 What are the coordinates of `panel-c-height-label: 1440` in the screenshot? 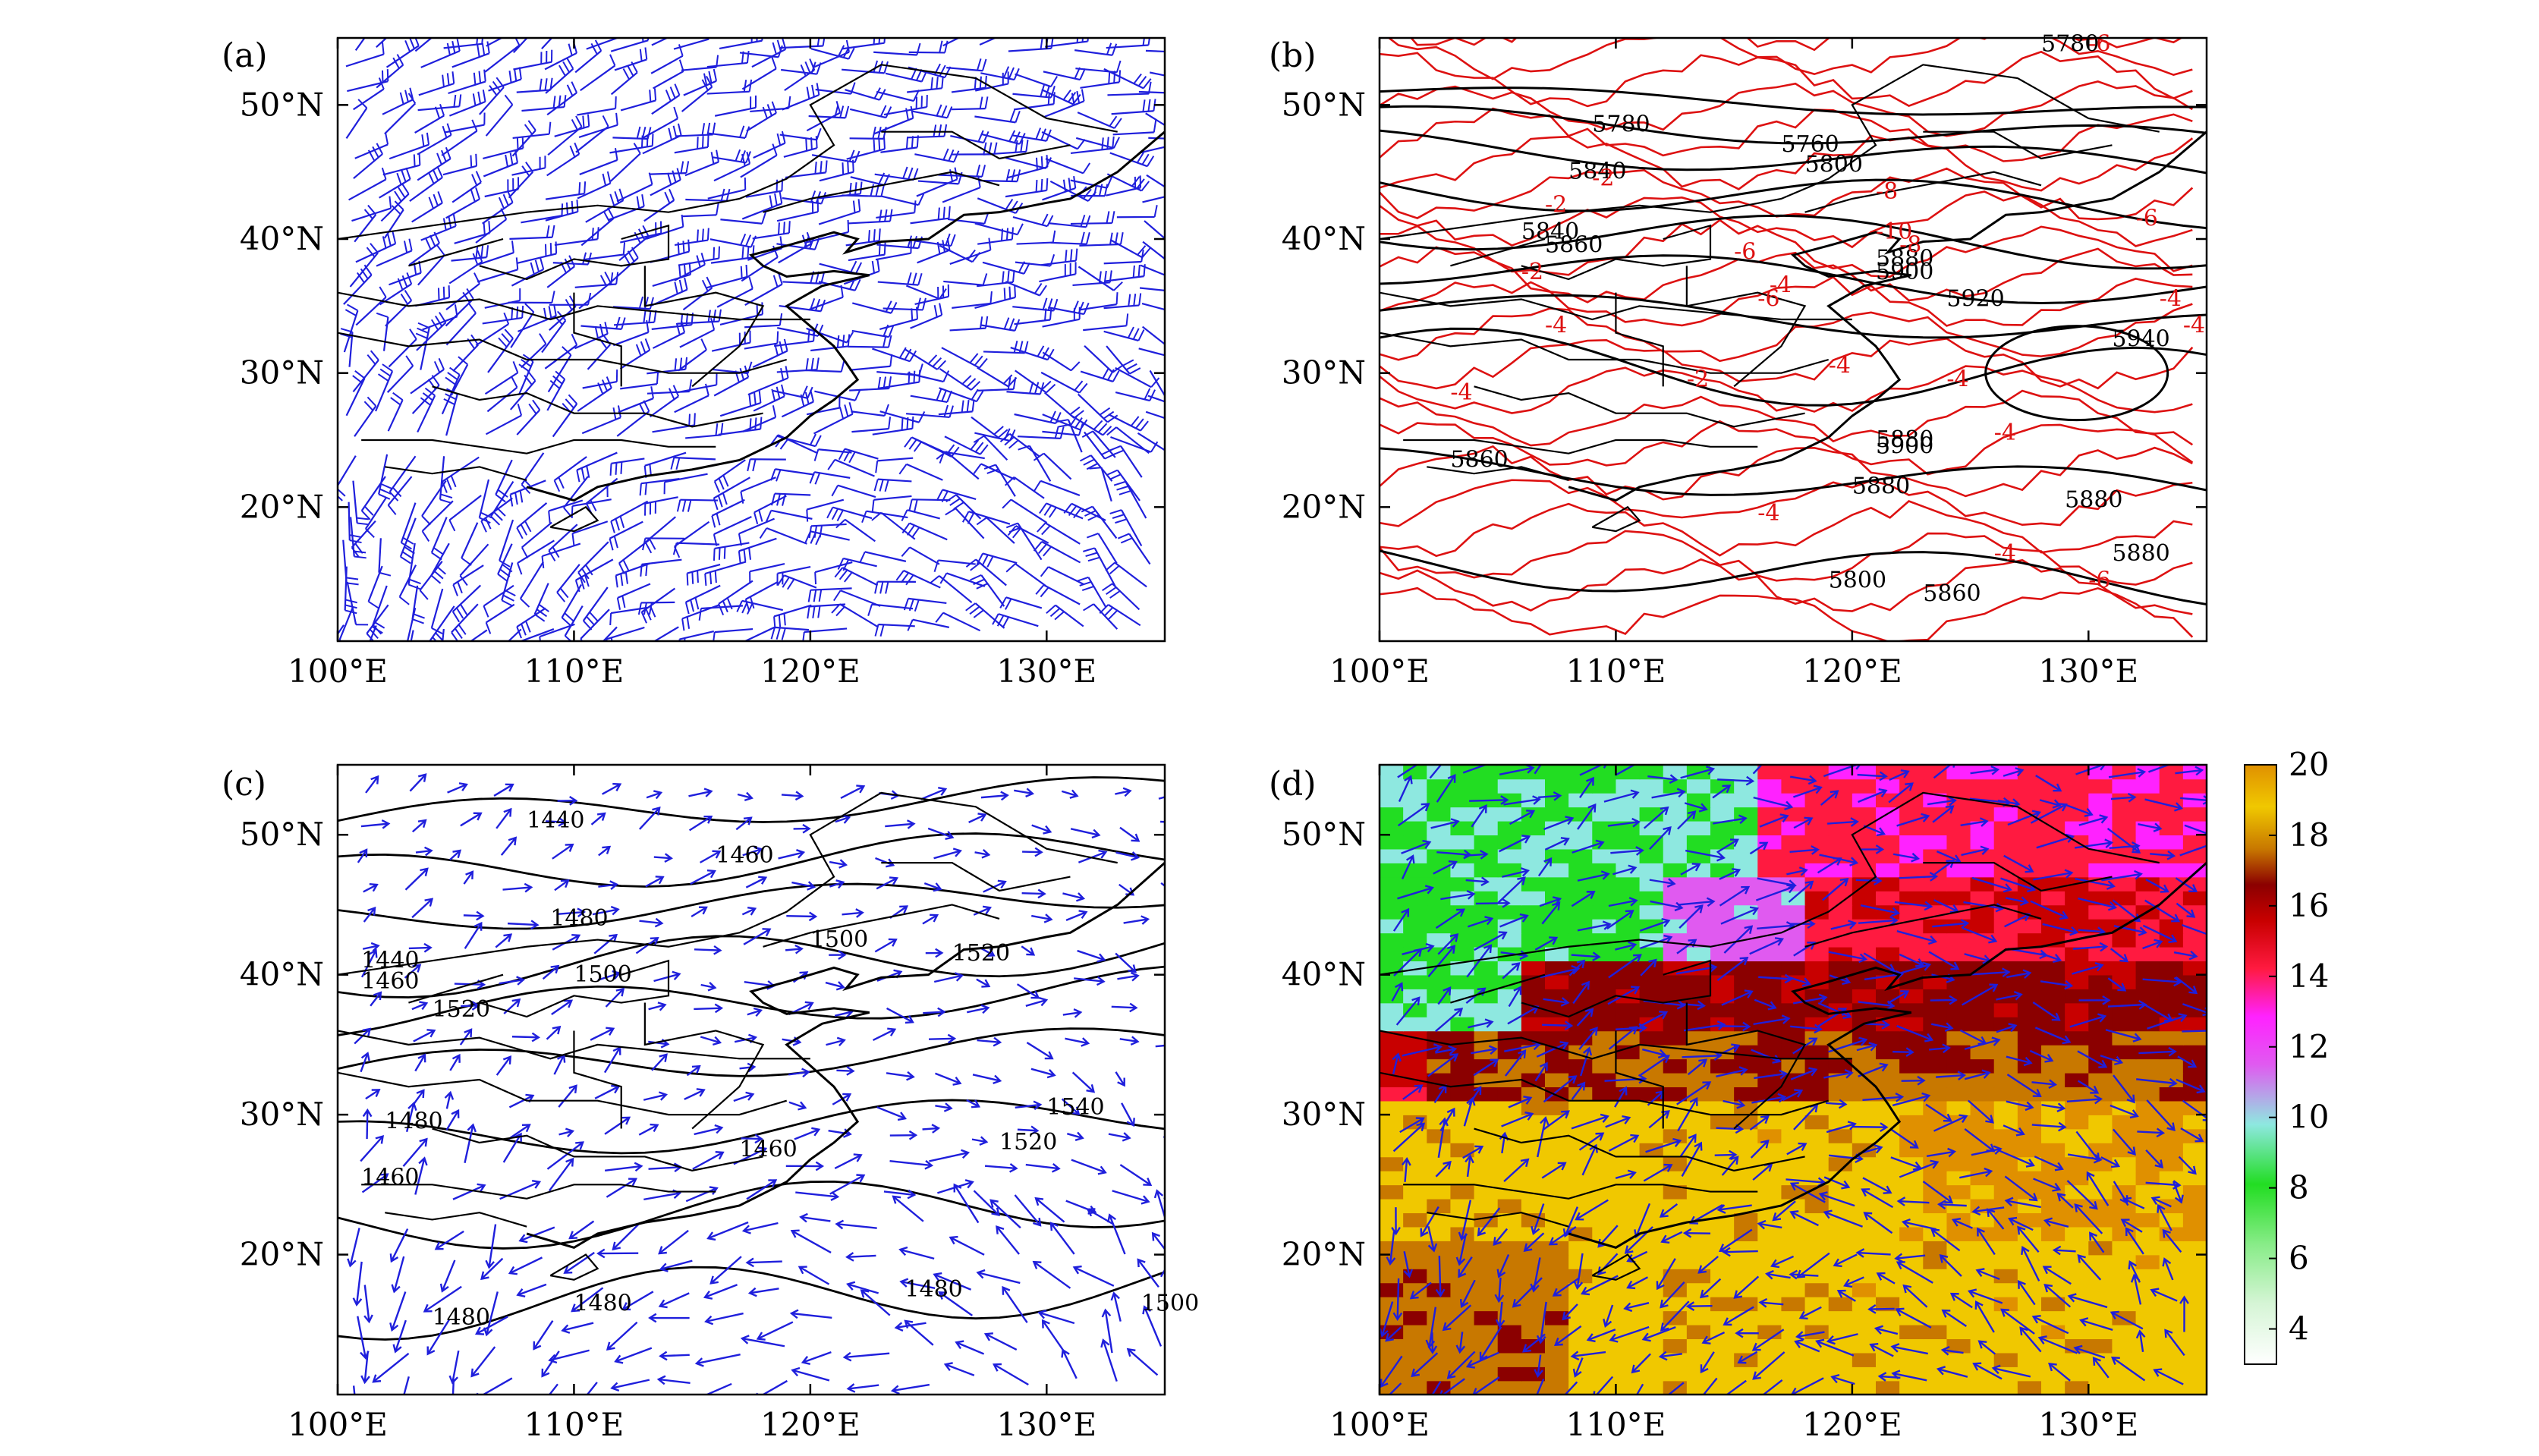 It's located at (390, 960).